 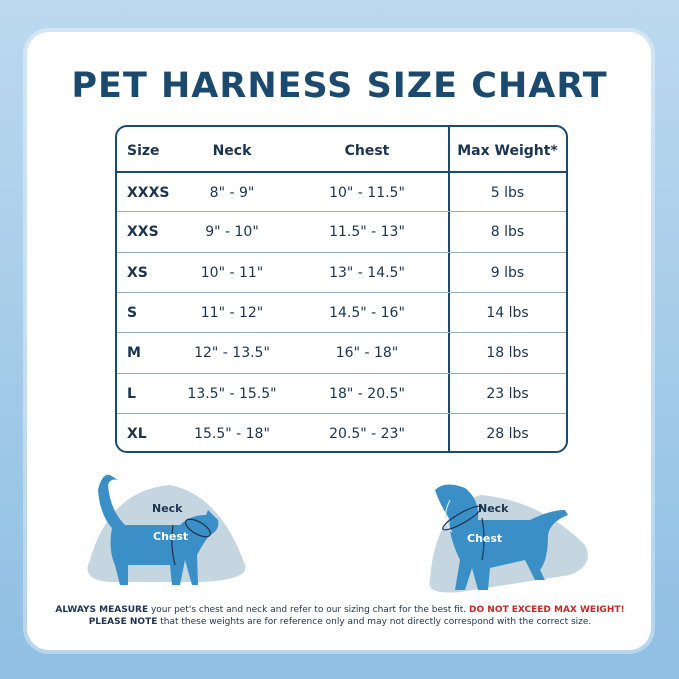 What do you see at coordinates (171, 536) in the screenshot?
I see `cat-chest-label: Chest` at bounding box center [171, 536].